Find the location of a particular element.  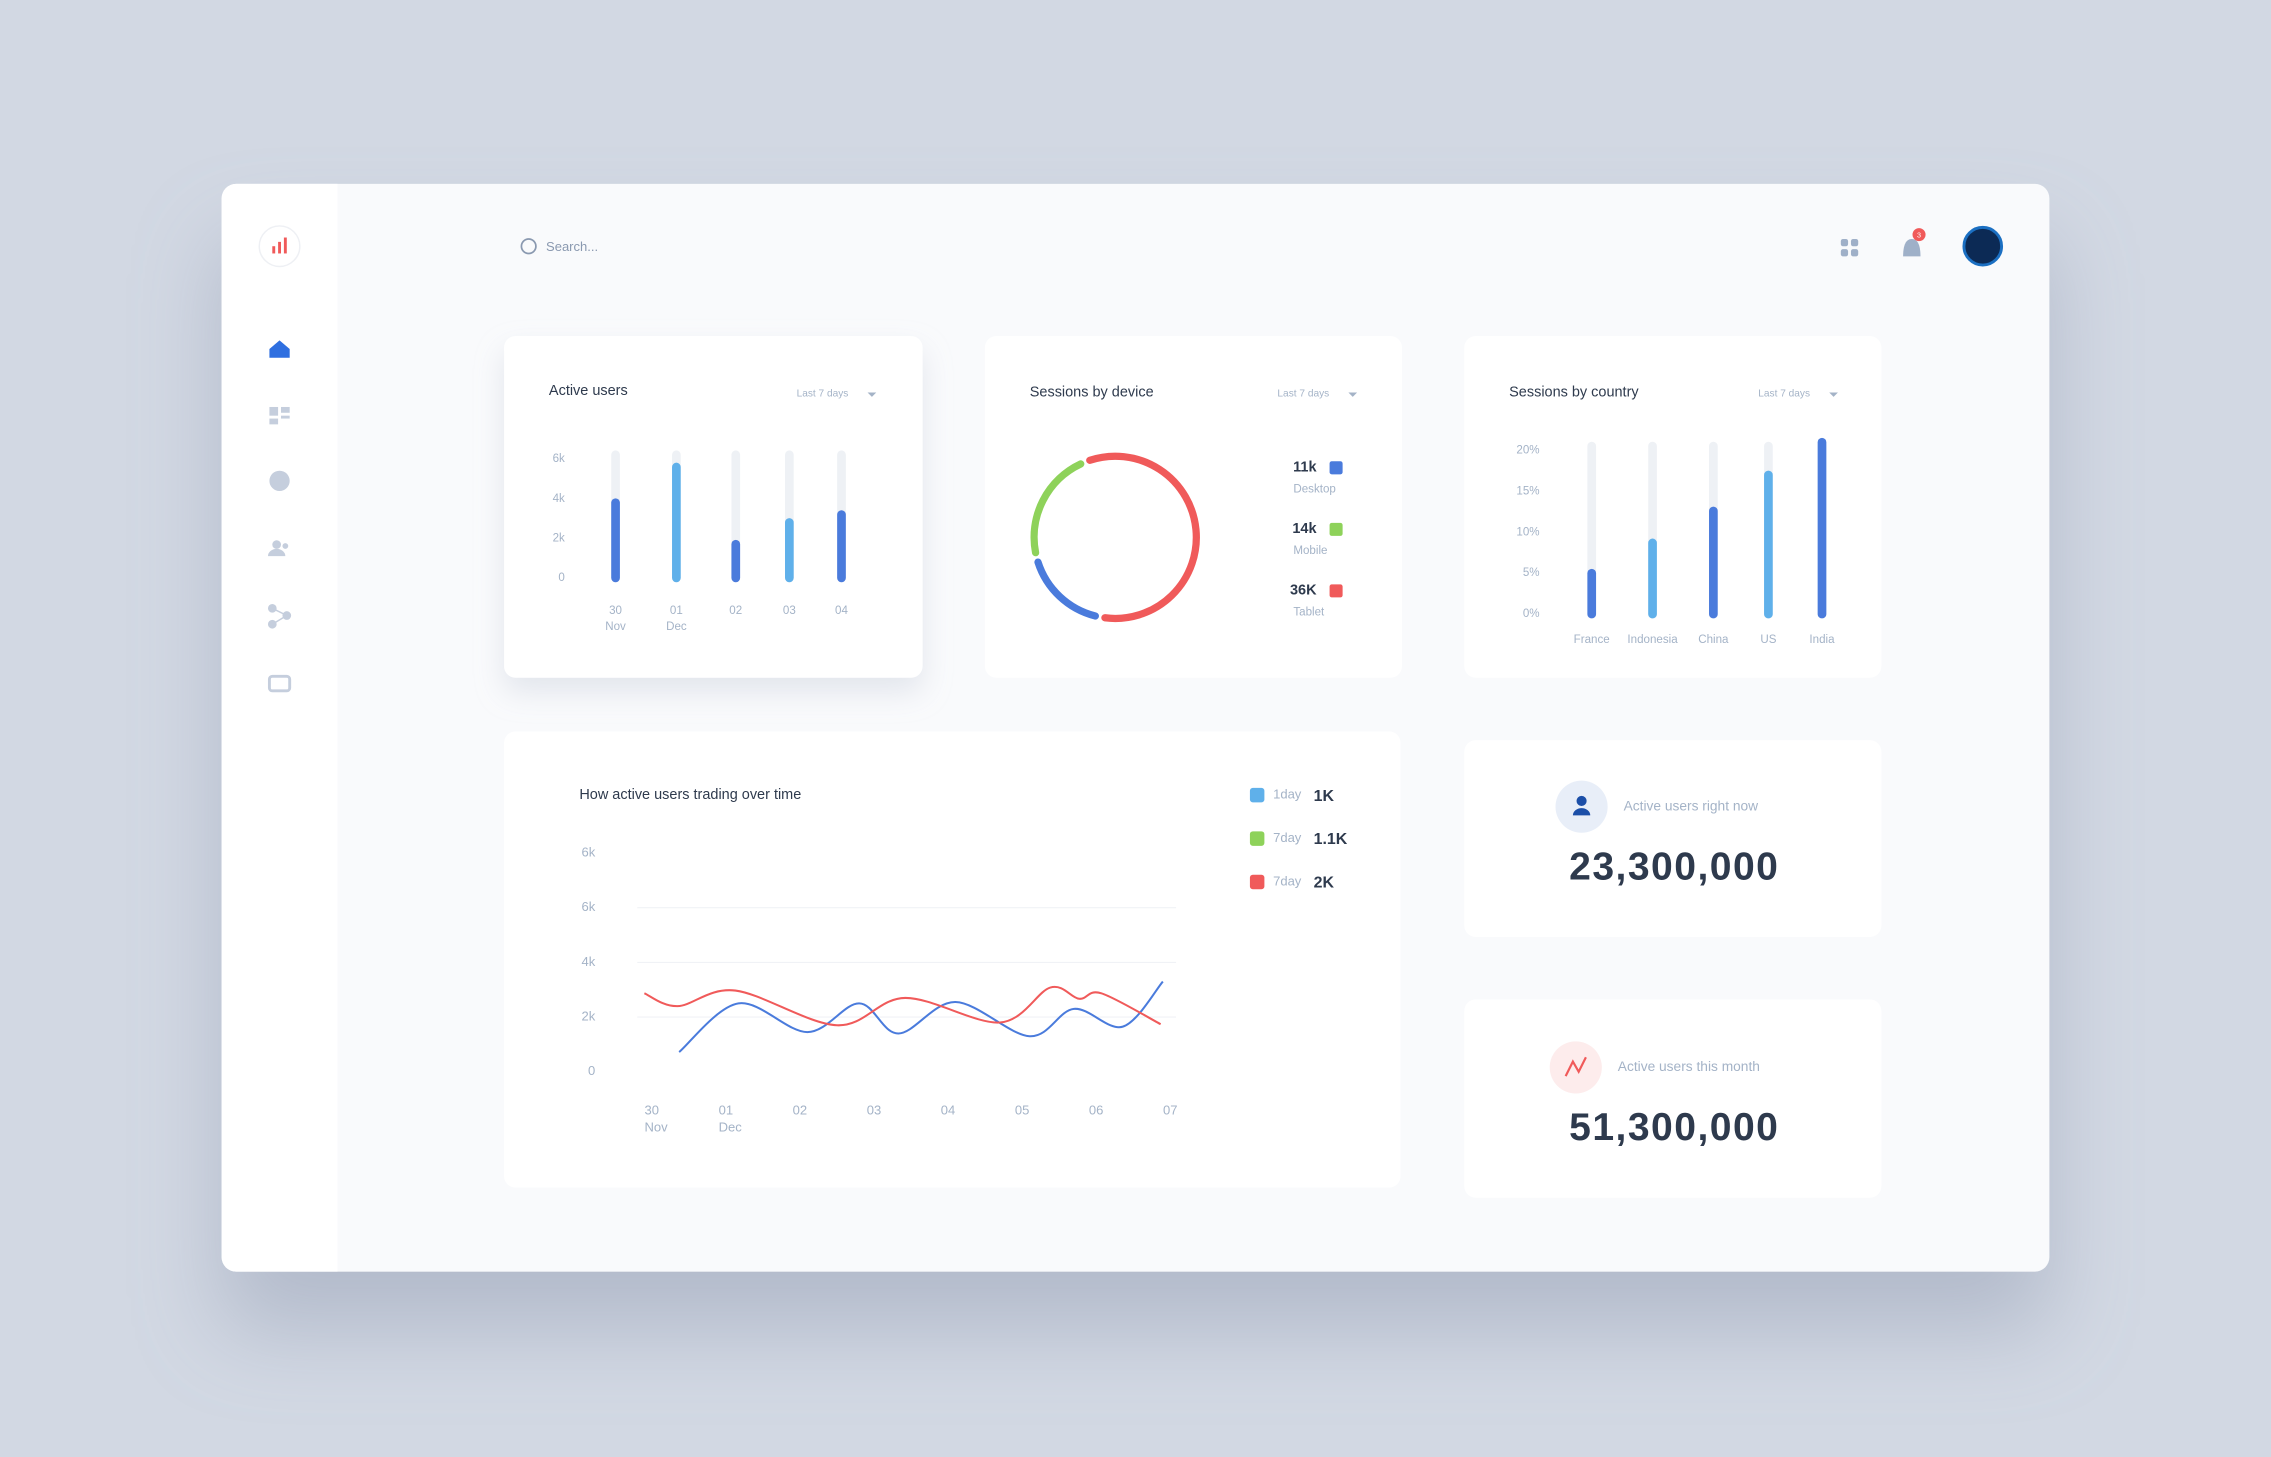

legend-value: 1K is located at coordinates (1324, 796).